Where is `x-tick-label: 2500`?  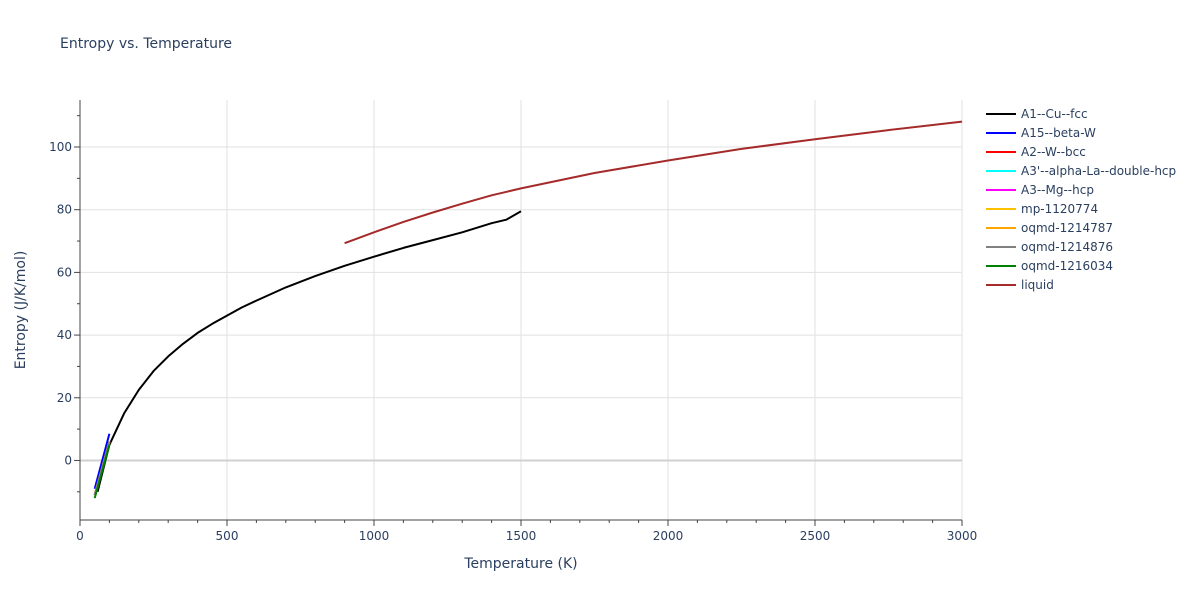
x-tick-label: 2500 is located at coordinates (815, 536).